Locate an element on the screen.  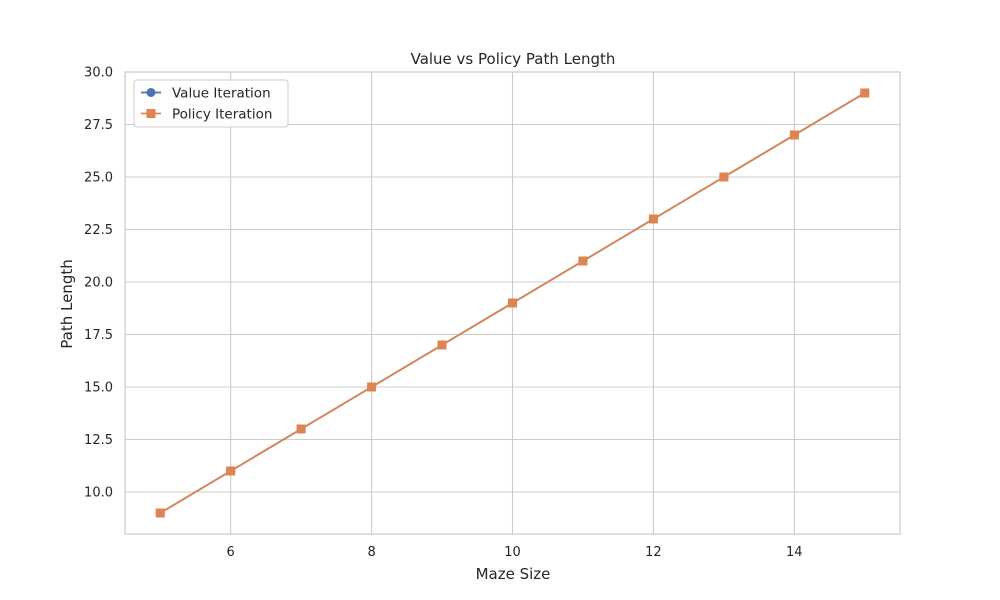
legend-item: Policy Iteration is located at coordinates (206, 115).